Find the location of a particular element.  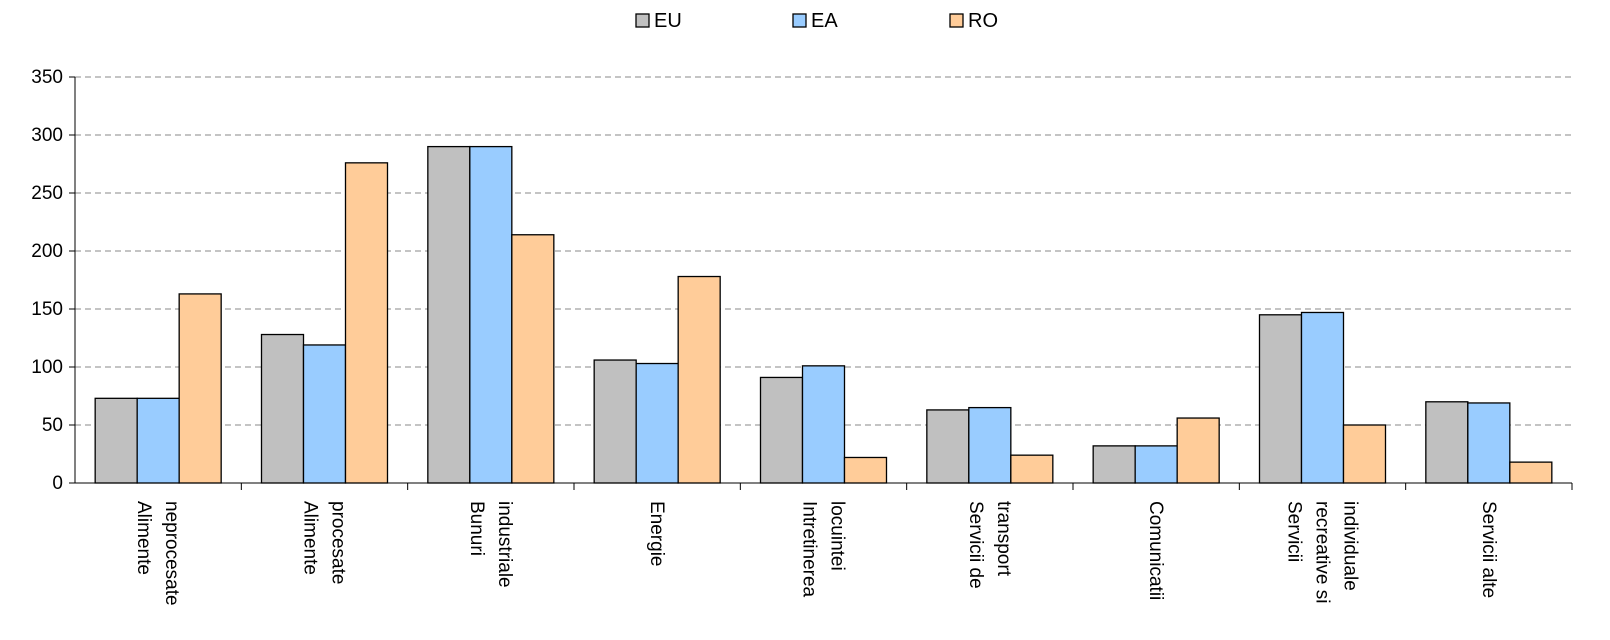

category-label-line: Energie is located at coordinates (656, 534).